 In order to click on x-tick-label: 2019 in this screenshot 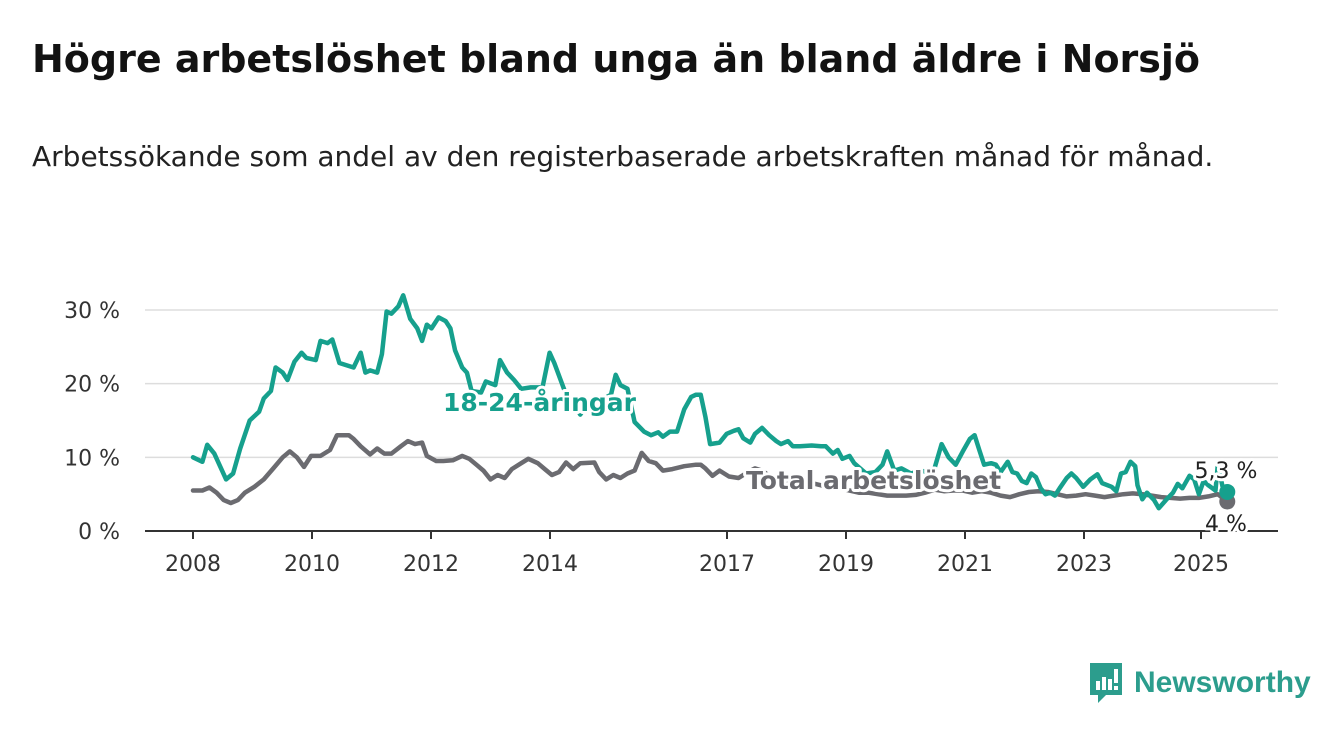, I will do `click(846, 564)`.